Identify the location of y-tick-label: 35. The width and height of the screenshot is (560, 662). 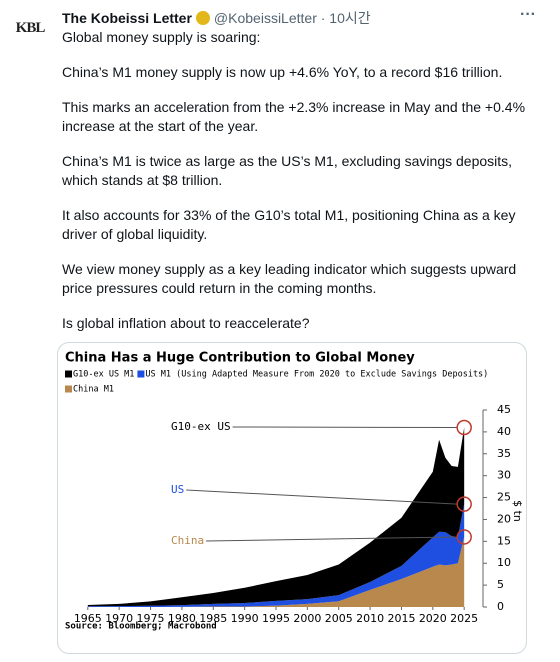
(504, 453).